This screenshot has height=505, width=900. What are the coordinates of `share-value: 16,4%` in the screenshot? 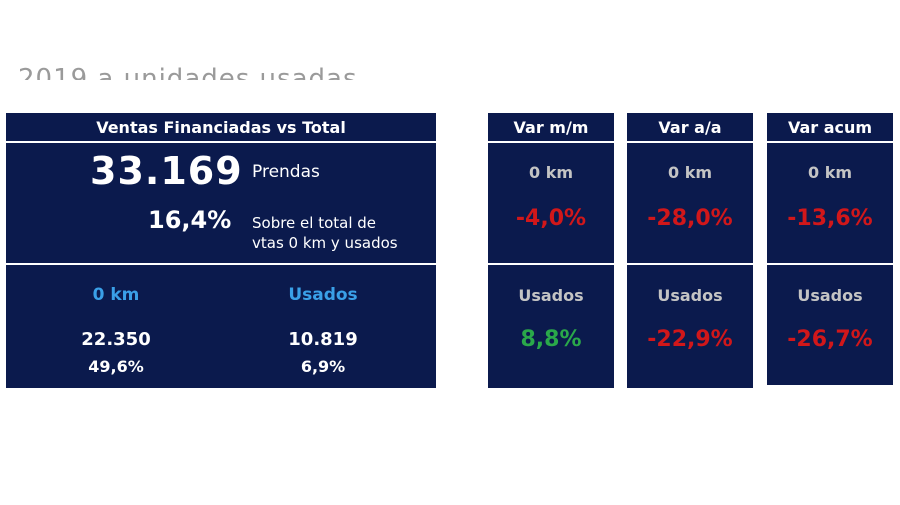 It's located at (190, 220).